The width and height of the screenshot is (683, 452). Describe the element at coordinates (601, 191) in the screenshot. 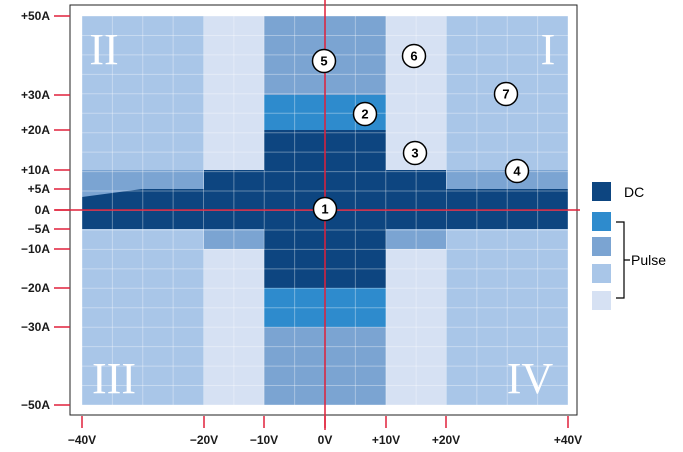

I see `legend-swatch-dc` at that location.